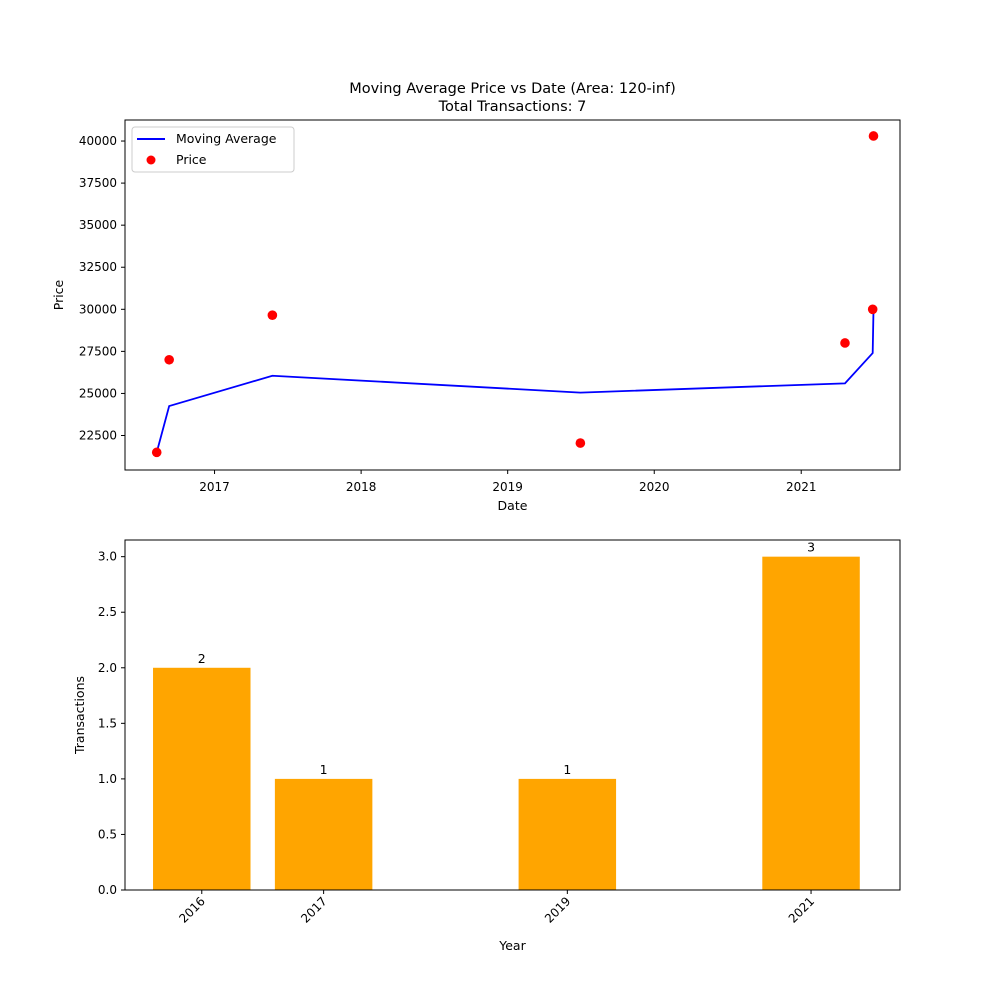 The width and height of the screenshot is (1000, 1000). What do you see at coordinates (98, 141) in the screenshot?
I see `y-tick-label: 40000` at bounding box center [98, 141].